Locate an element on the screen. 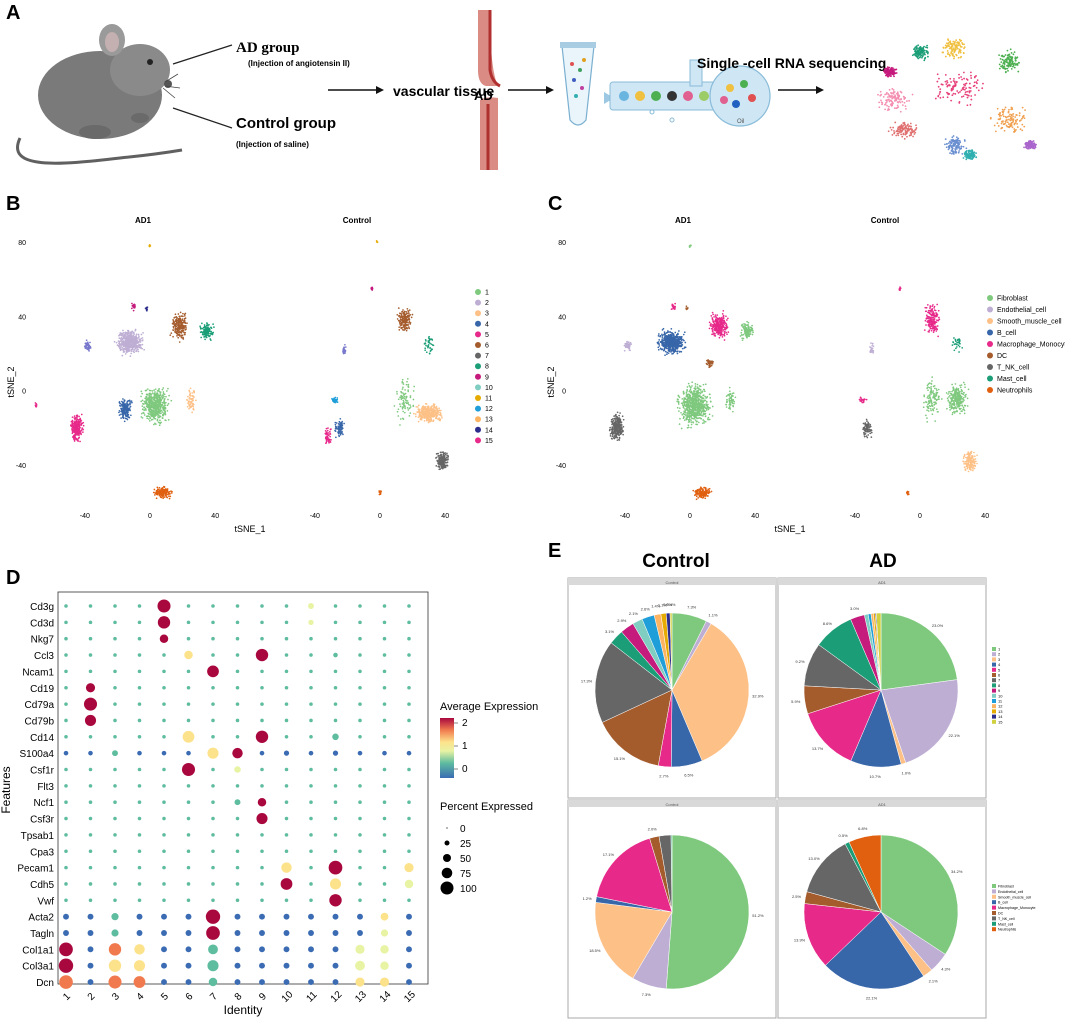 The height and width of the screenshot is (1020, 1065). legend-label: 1 is located at coordinates (487, 293).